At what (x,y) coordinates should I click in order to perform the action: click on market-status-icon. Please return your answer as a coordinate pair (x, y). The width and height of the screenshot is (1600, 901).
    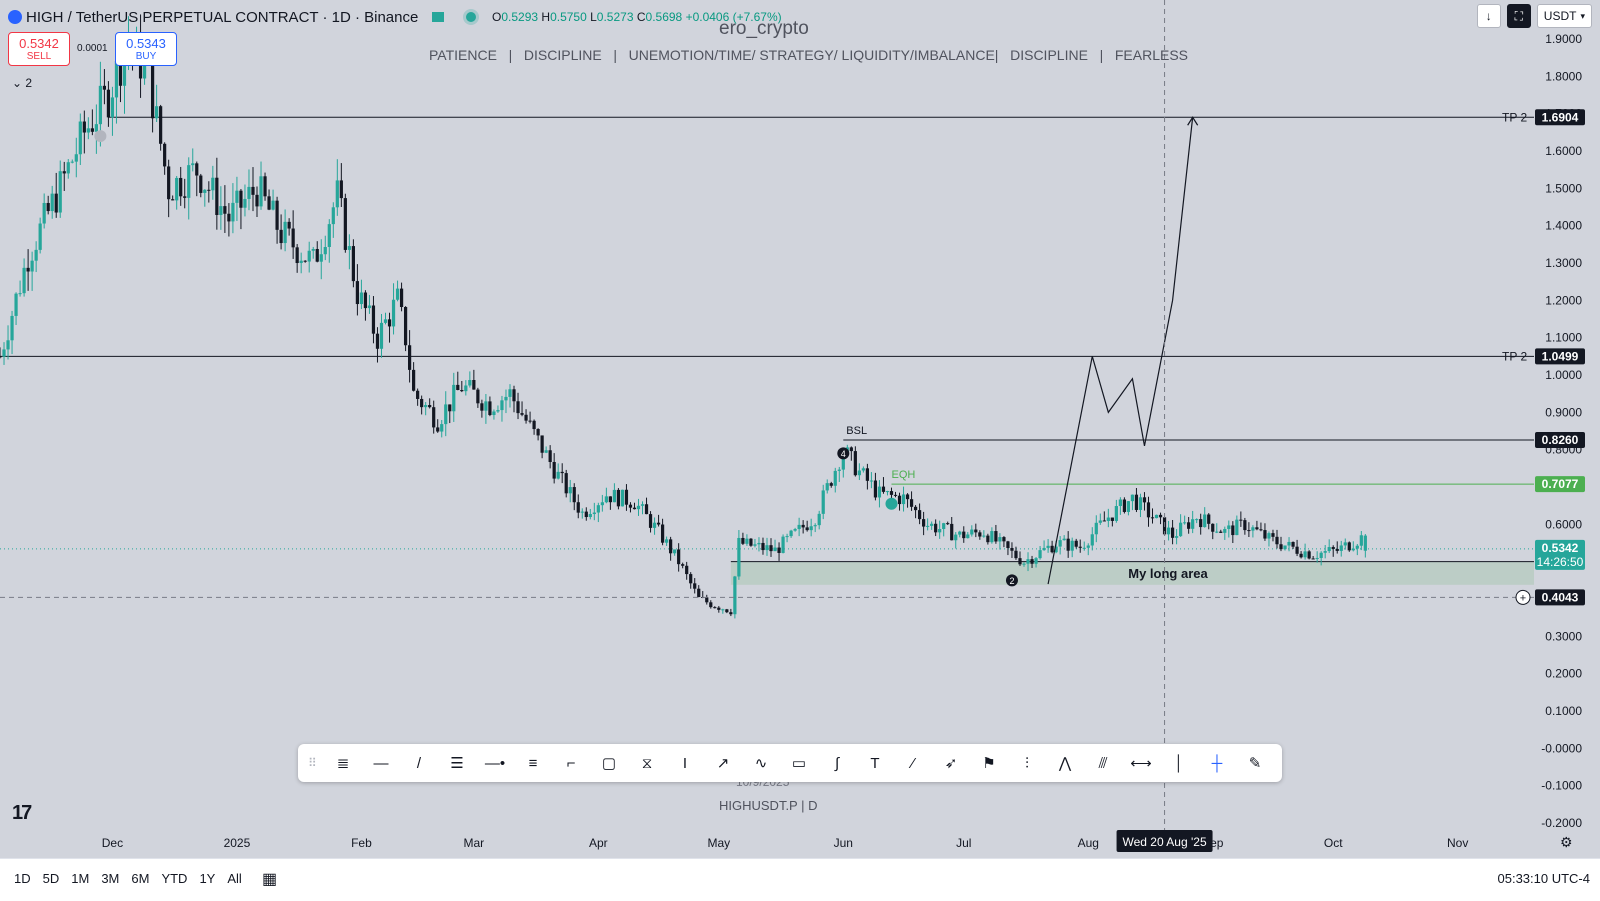
    Looking at the image, I should click on (471, 17).